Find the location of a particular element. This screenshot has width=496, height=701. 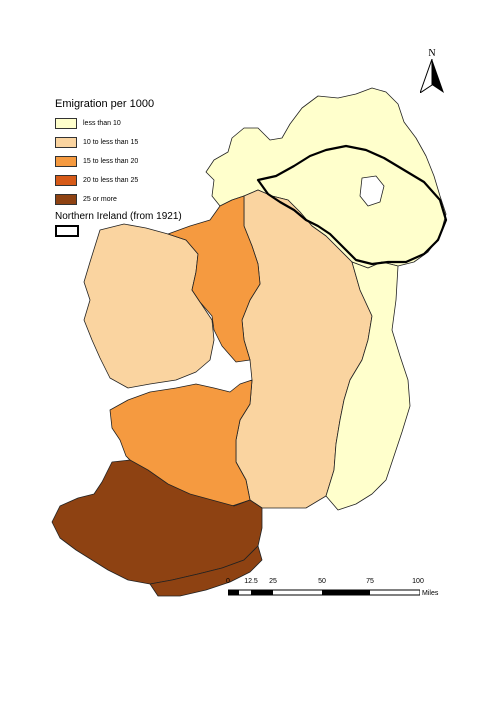

legend-label: less than 10 is located at coordinates (102, 123).